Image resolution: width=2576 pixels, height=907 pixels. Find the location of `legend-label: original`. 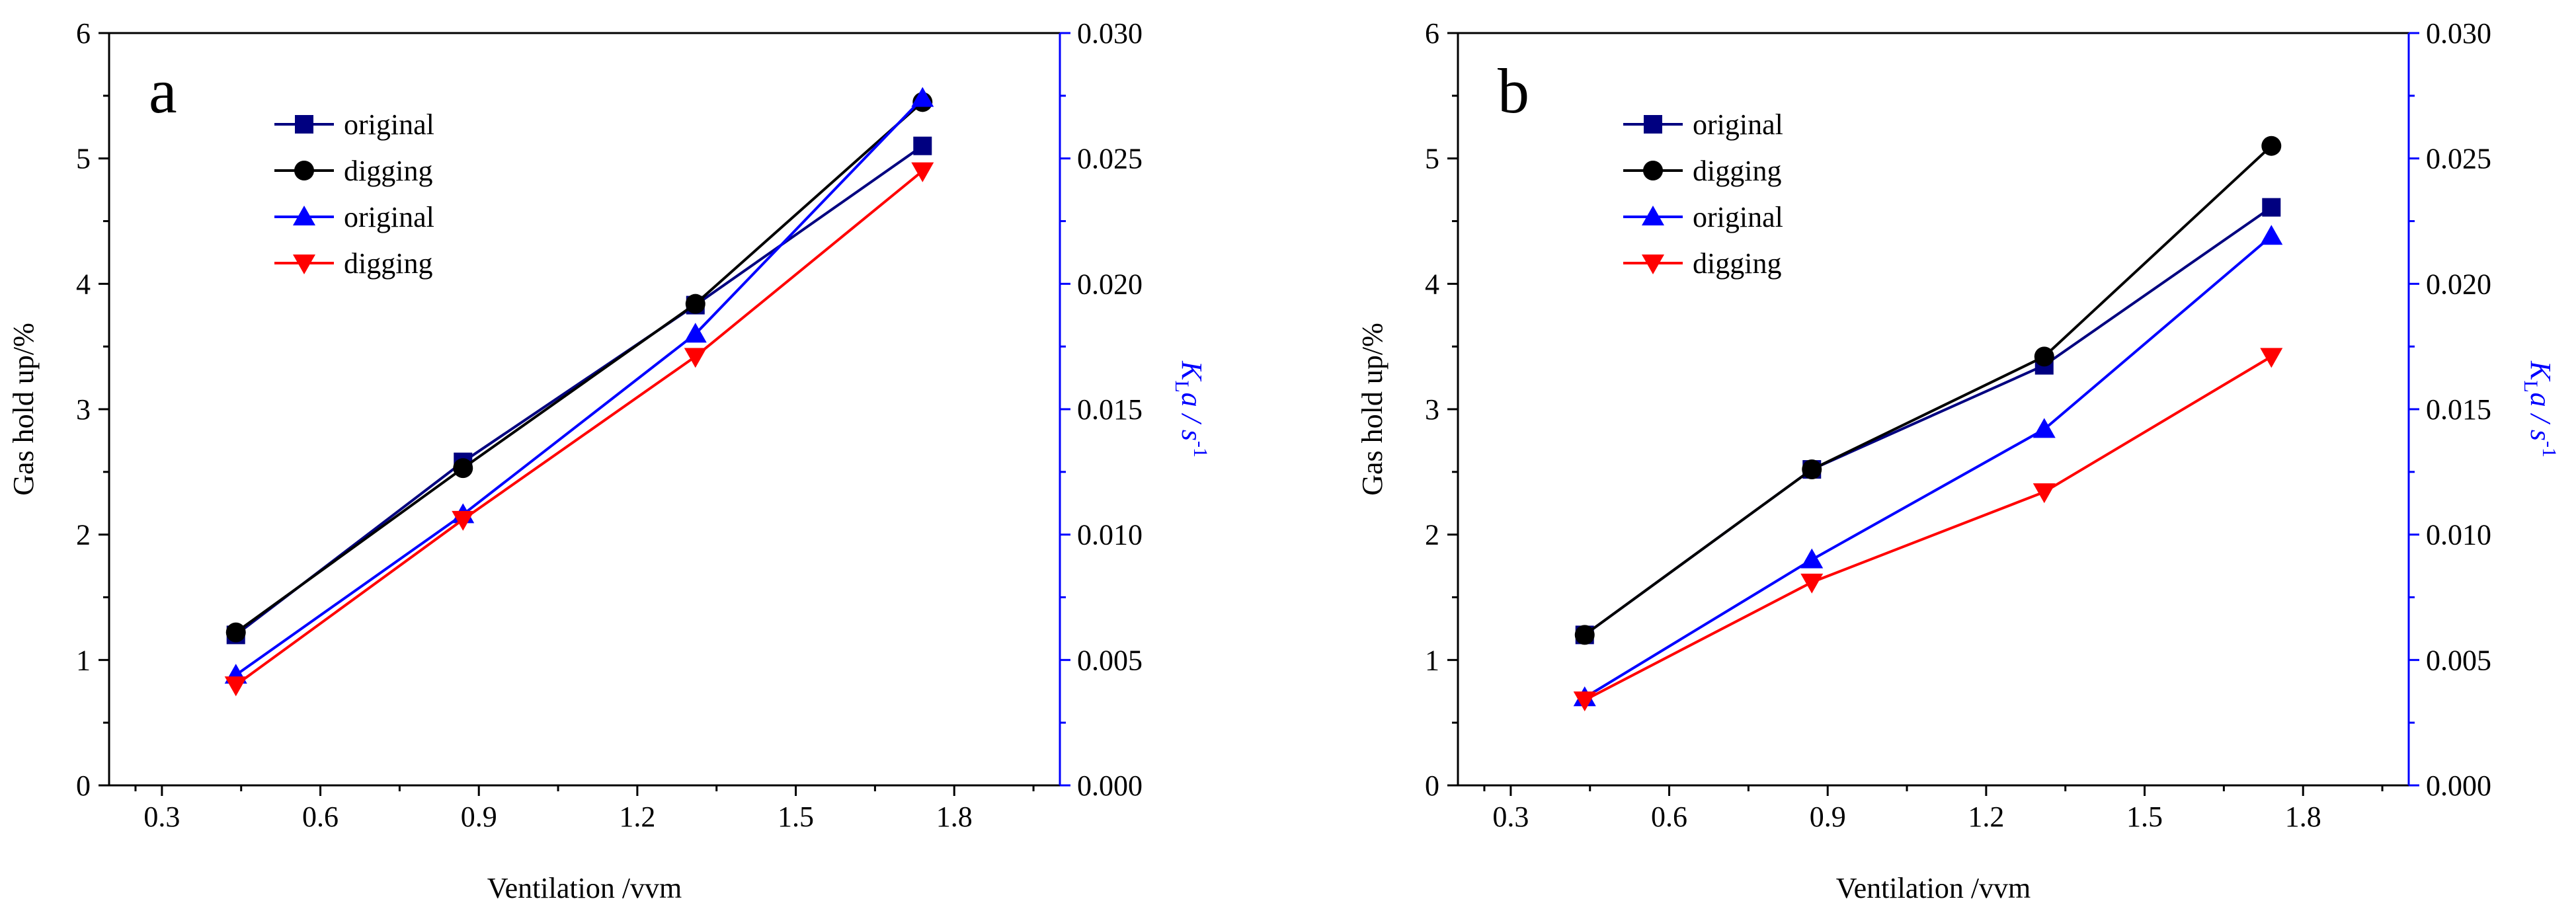

legend-label: original is located at coordinates (389, 217).